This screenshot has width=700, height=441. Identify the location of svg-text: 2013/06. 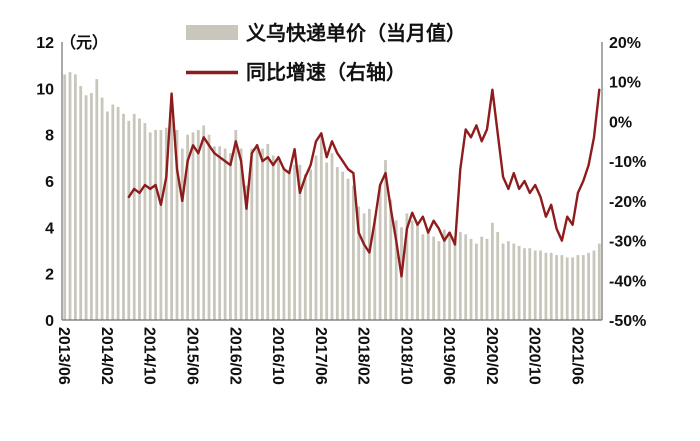
(63, 356).